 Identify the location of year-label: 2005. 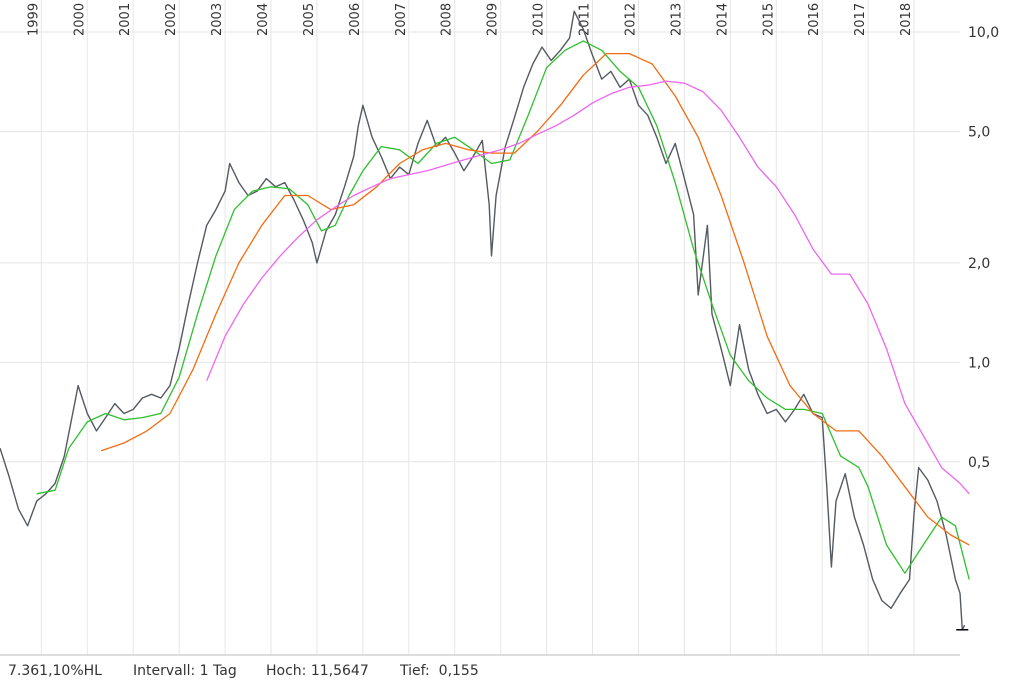
(309, 19).